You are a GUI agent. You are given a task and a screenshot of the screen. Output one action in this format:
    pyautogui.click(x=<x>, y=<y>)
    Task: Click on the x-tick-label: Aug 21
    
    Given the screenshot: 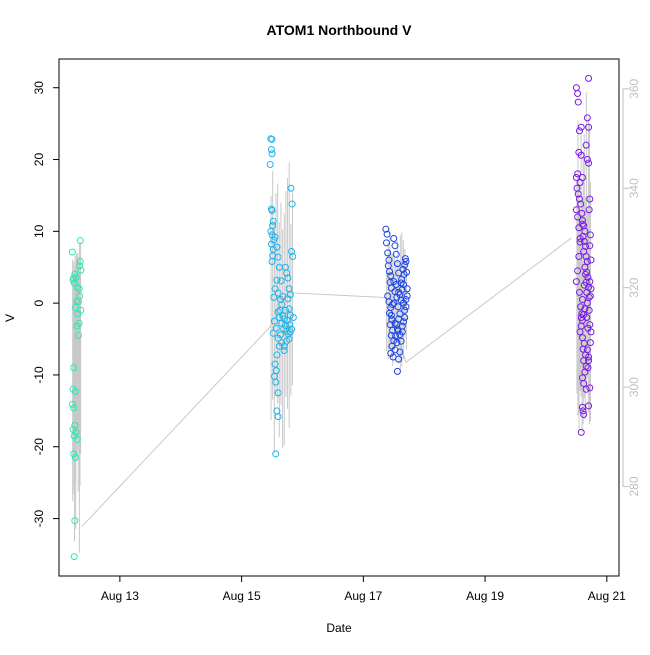 What is the action you would take?
    pyautogui.click(x=607, y=596)
    